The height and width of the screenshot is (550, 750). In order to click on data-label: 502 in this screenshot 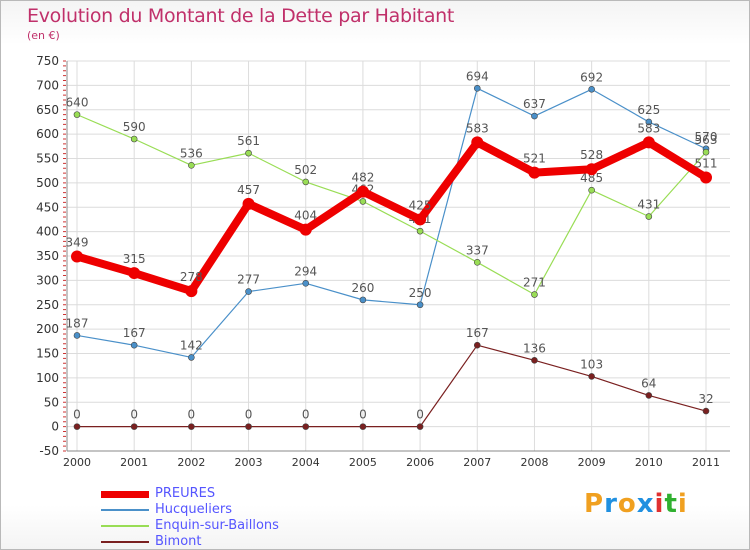, I will do `click(305, 170)`.